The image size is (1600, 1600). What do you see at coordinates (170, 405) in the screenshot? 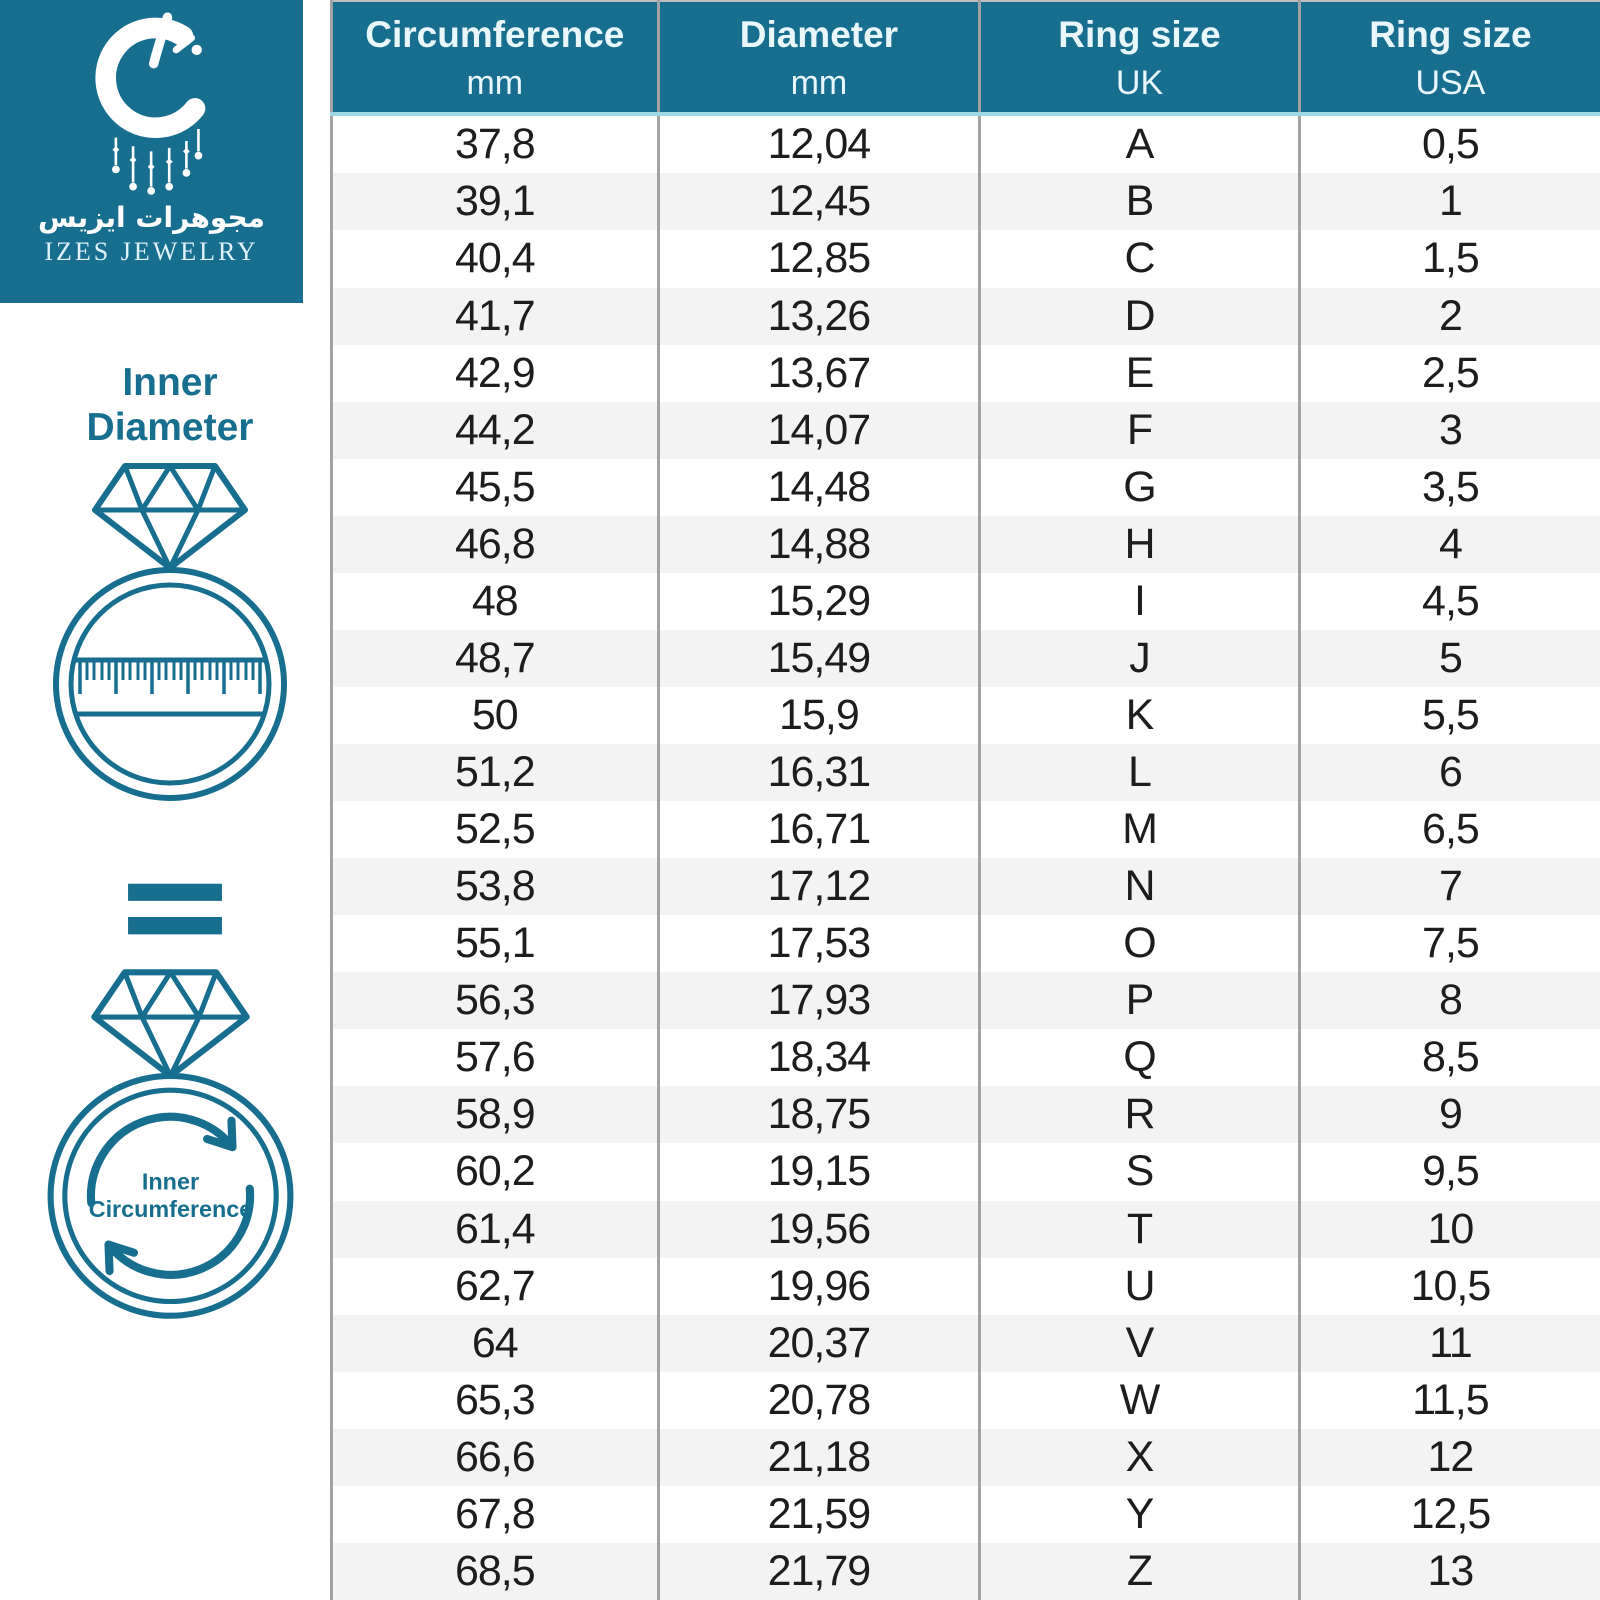
I see `inner-diameter-label: Inner Diameter` at bounding box center [170, 405].